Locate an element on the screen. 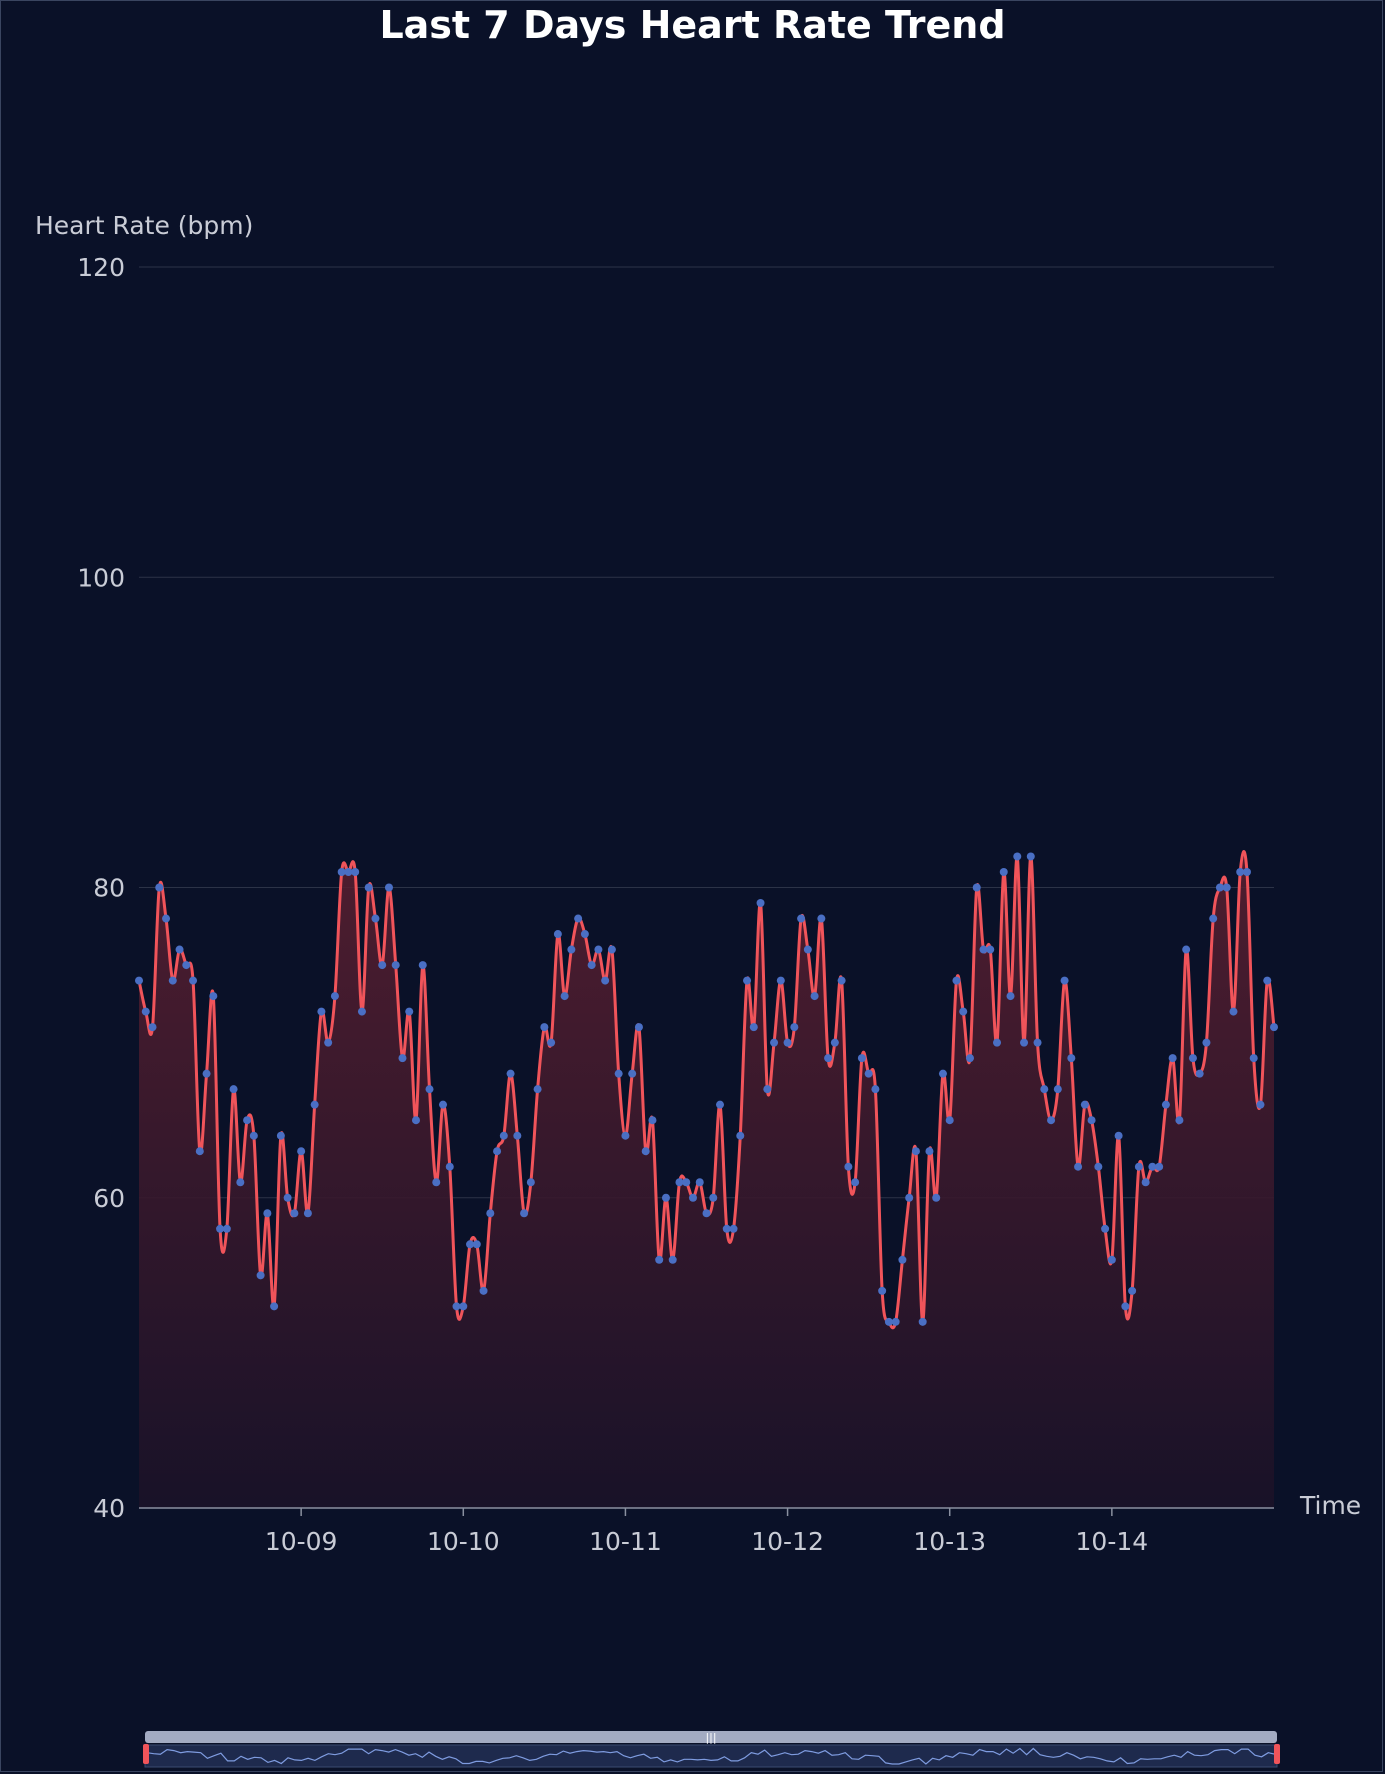 The height and width of the screenshot is (1774, 1385). zoom-track is located at coordinates (711, 1756).